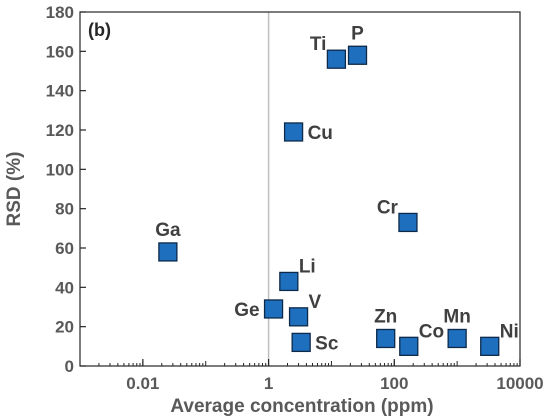  What do you see at coordinates (315, 302) in the screenshot?
I see `point-label-v: V` at bounding box center [315, 302].